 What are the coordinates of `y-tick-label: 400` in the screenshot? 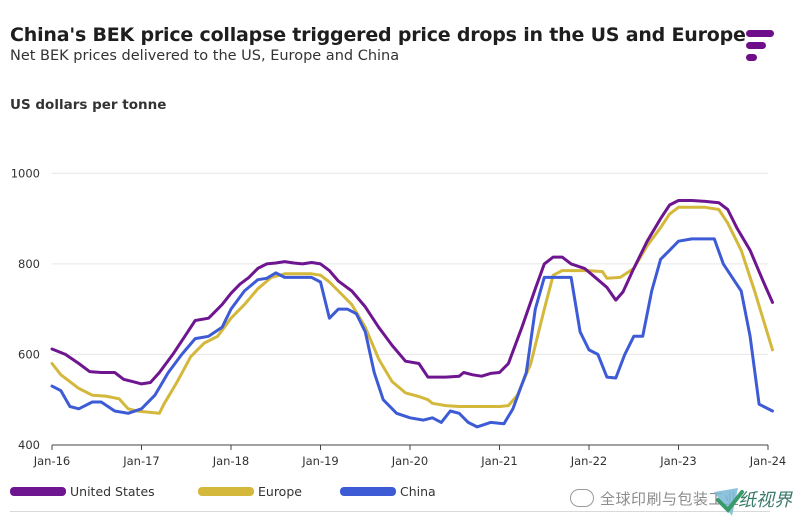 It's located at (29, 445).